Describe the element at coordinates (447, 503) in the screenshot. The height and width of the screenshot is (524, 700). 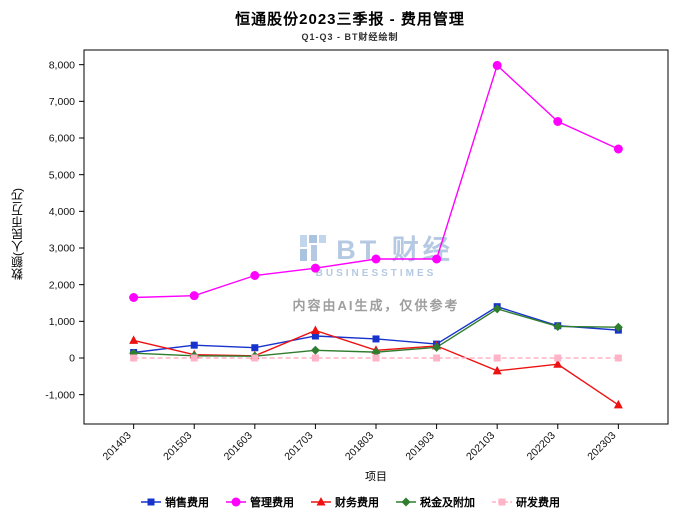
I see `legend-label: 税金及附加` at that location.